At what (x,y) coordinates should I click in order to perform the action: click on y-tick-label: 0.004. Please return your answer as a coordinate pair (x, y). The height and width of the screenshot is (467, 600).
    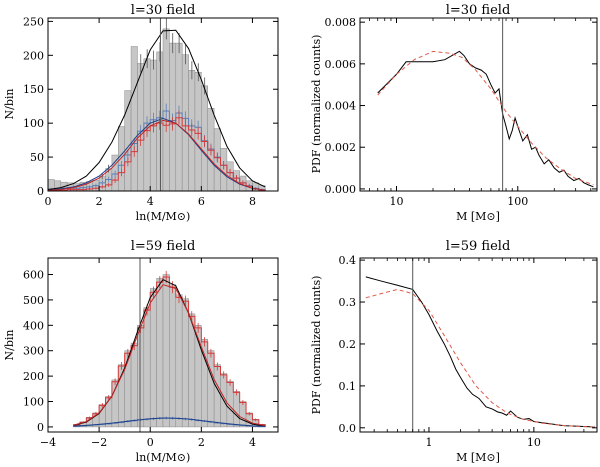
    Looking at the image, I should click on (341, 106).